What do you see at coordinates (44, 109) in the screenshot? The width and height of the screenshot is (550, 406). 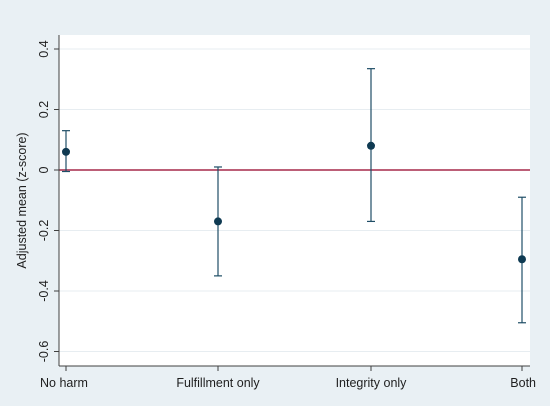 I see `y-tick-label-1: 0.2` at bounding box center [44, 109].